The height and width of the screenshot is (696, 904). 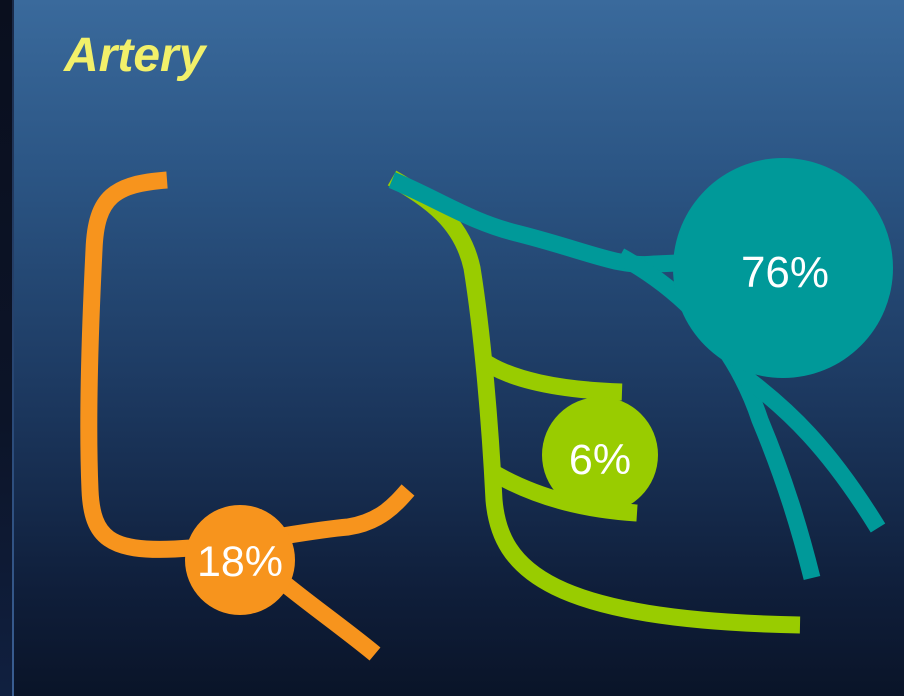 I want to click on green-node: 6%, so click(x=600, y=455).